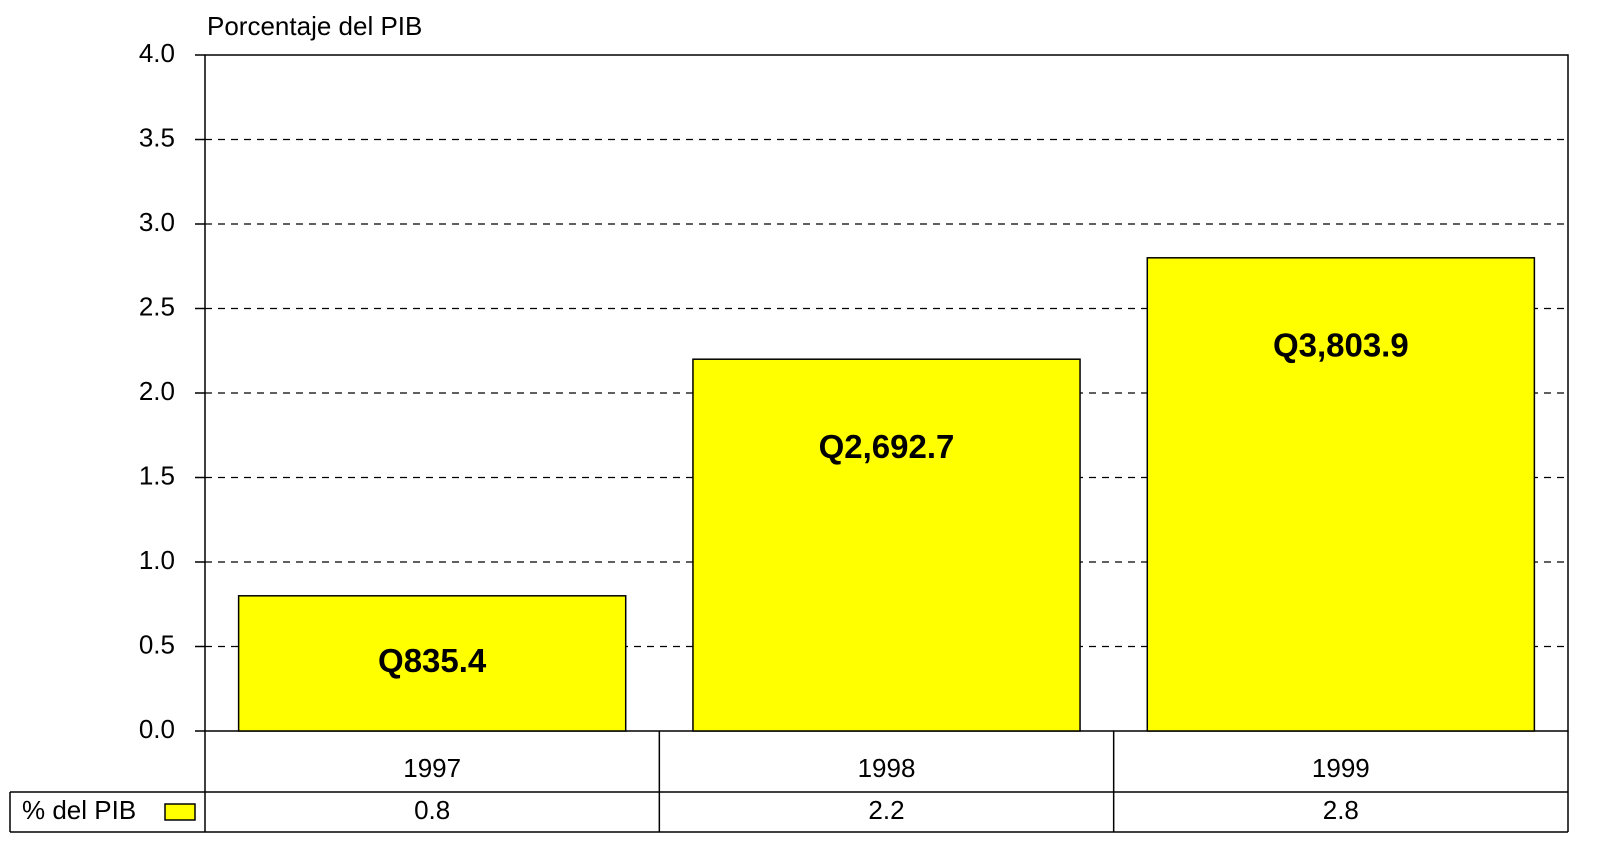 The image size is (1598, 846). What do you see at coordinates (157, 644) in the screenshot?
I see `y-tick-label: 0.5` at bounding box center [157, 644].